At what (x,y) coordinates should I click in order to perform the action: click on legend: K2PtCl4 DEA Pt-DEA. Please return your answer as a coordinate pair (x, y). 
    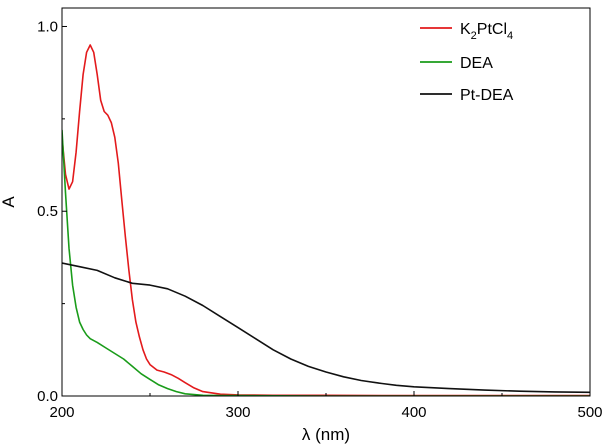
    Looking at the image, I should click on (467, 62).